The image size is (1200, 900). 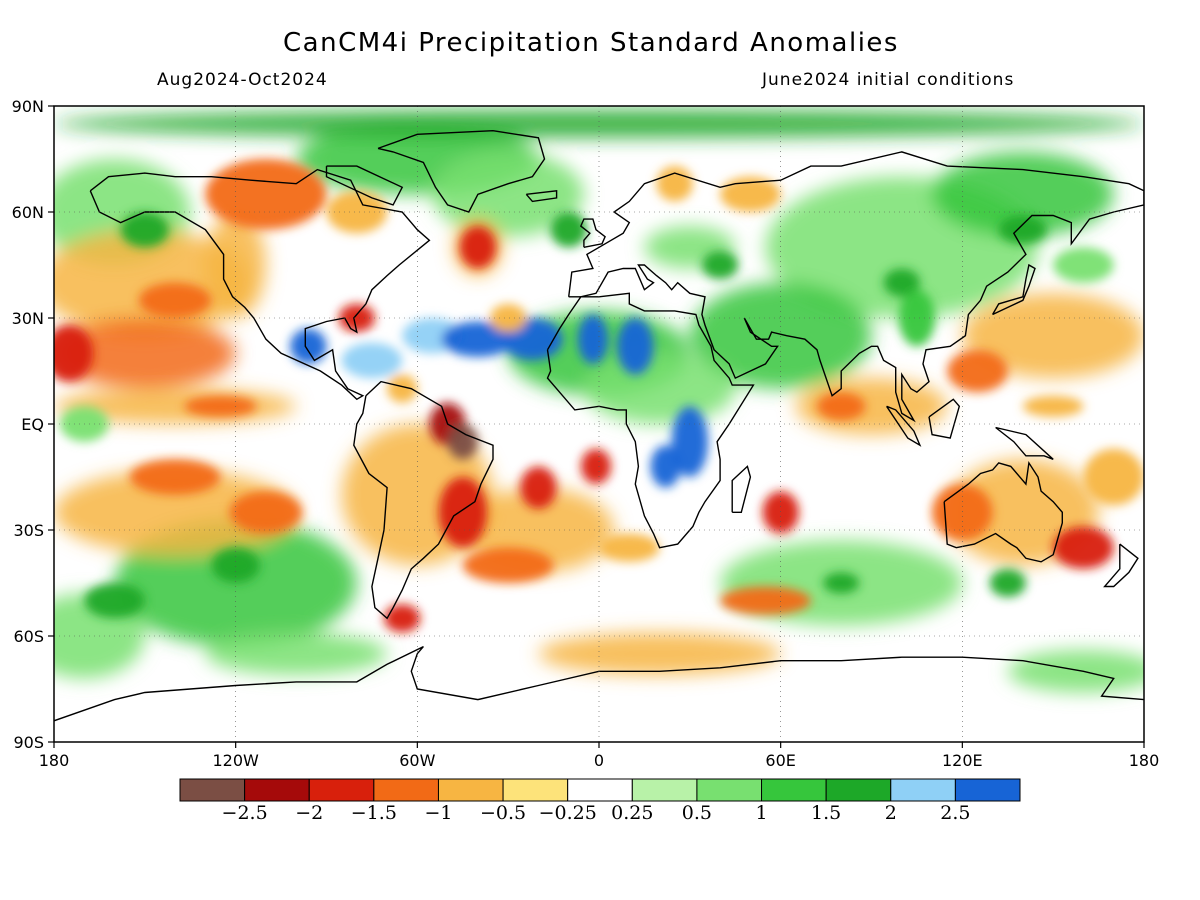 What do you see at coordinates (599, 683) in the screenshot?
I see `coastline-antarctica` at bounding box center [599, 683].